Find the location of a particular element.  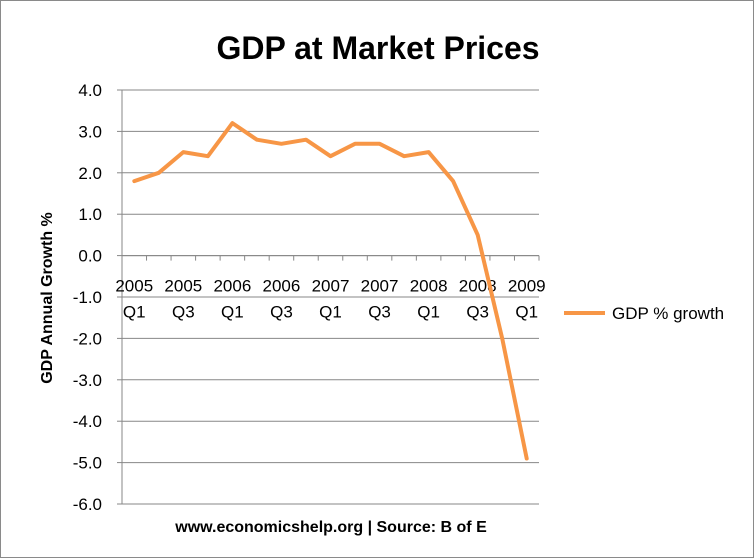

y-tick-label: -6.0 is located at coordinates (87, 504).